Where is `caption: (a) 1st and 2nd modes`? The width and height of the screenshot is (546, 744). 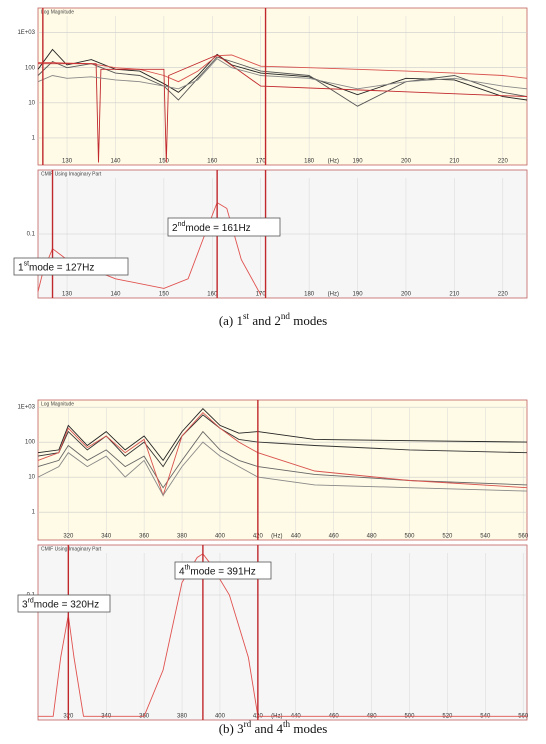 caption: (a) 1st and 2nd modes is located at coordinates (273, 319).